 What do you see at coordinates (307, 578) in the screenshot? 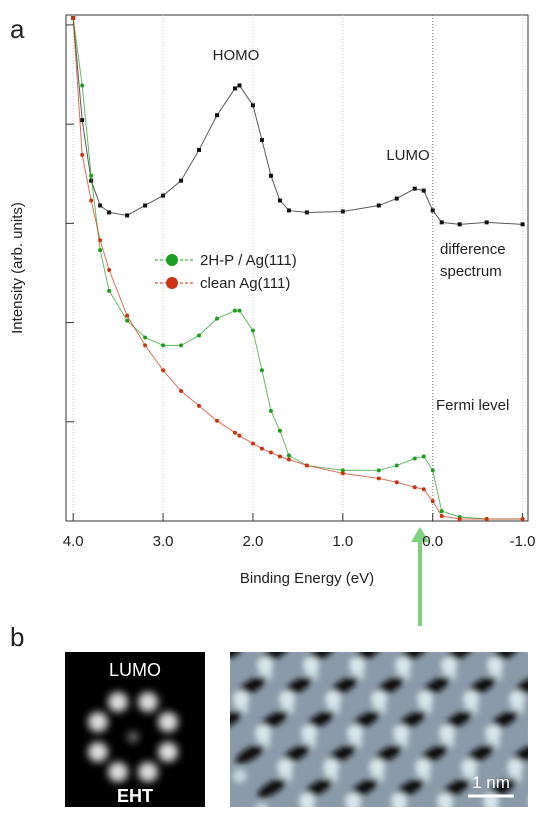
I see `x-axis-label: Binding Energy (eV)` at bounding box center [307, 578].